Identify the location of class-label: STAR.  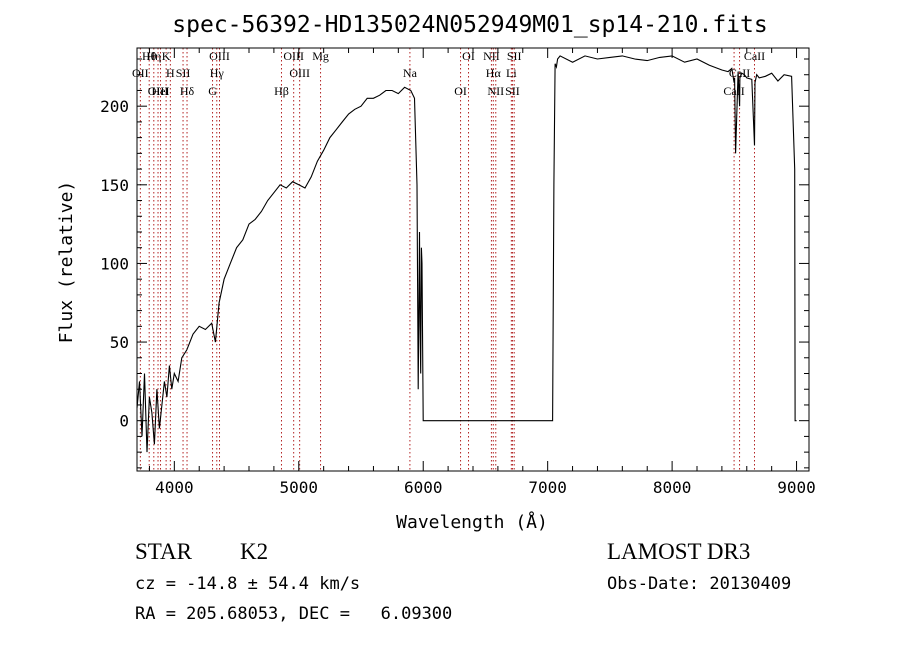
(163, 551).